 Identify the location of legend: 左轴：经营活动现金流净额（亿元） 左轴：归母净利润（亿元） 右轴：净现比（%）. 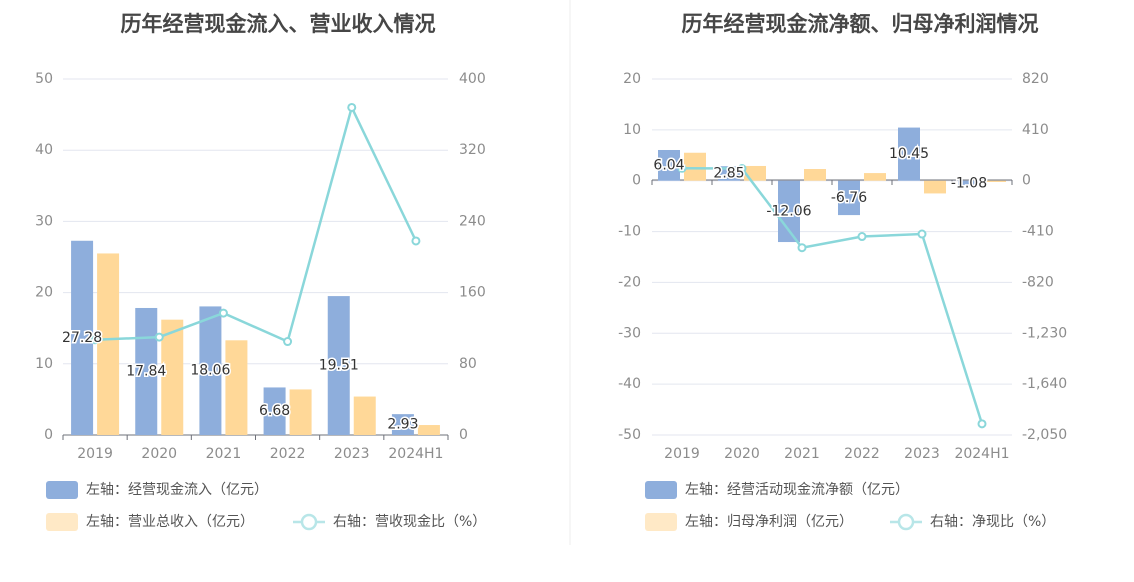
(850, 506).